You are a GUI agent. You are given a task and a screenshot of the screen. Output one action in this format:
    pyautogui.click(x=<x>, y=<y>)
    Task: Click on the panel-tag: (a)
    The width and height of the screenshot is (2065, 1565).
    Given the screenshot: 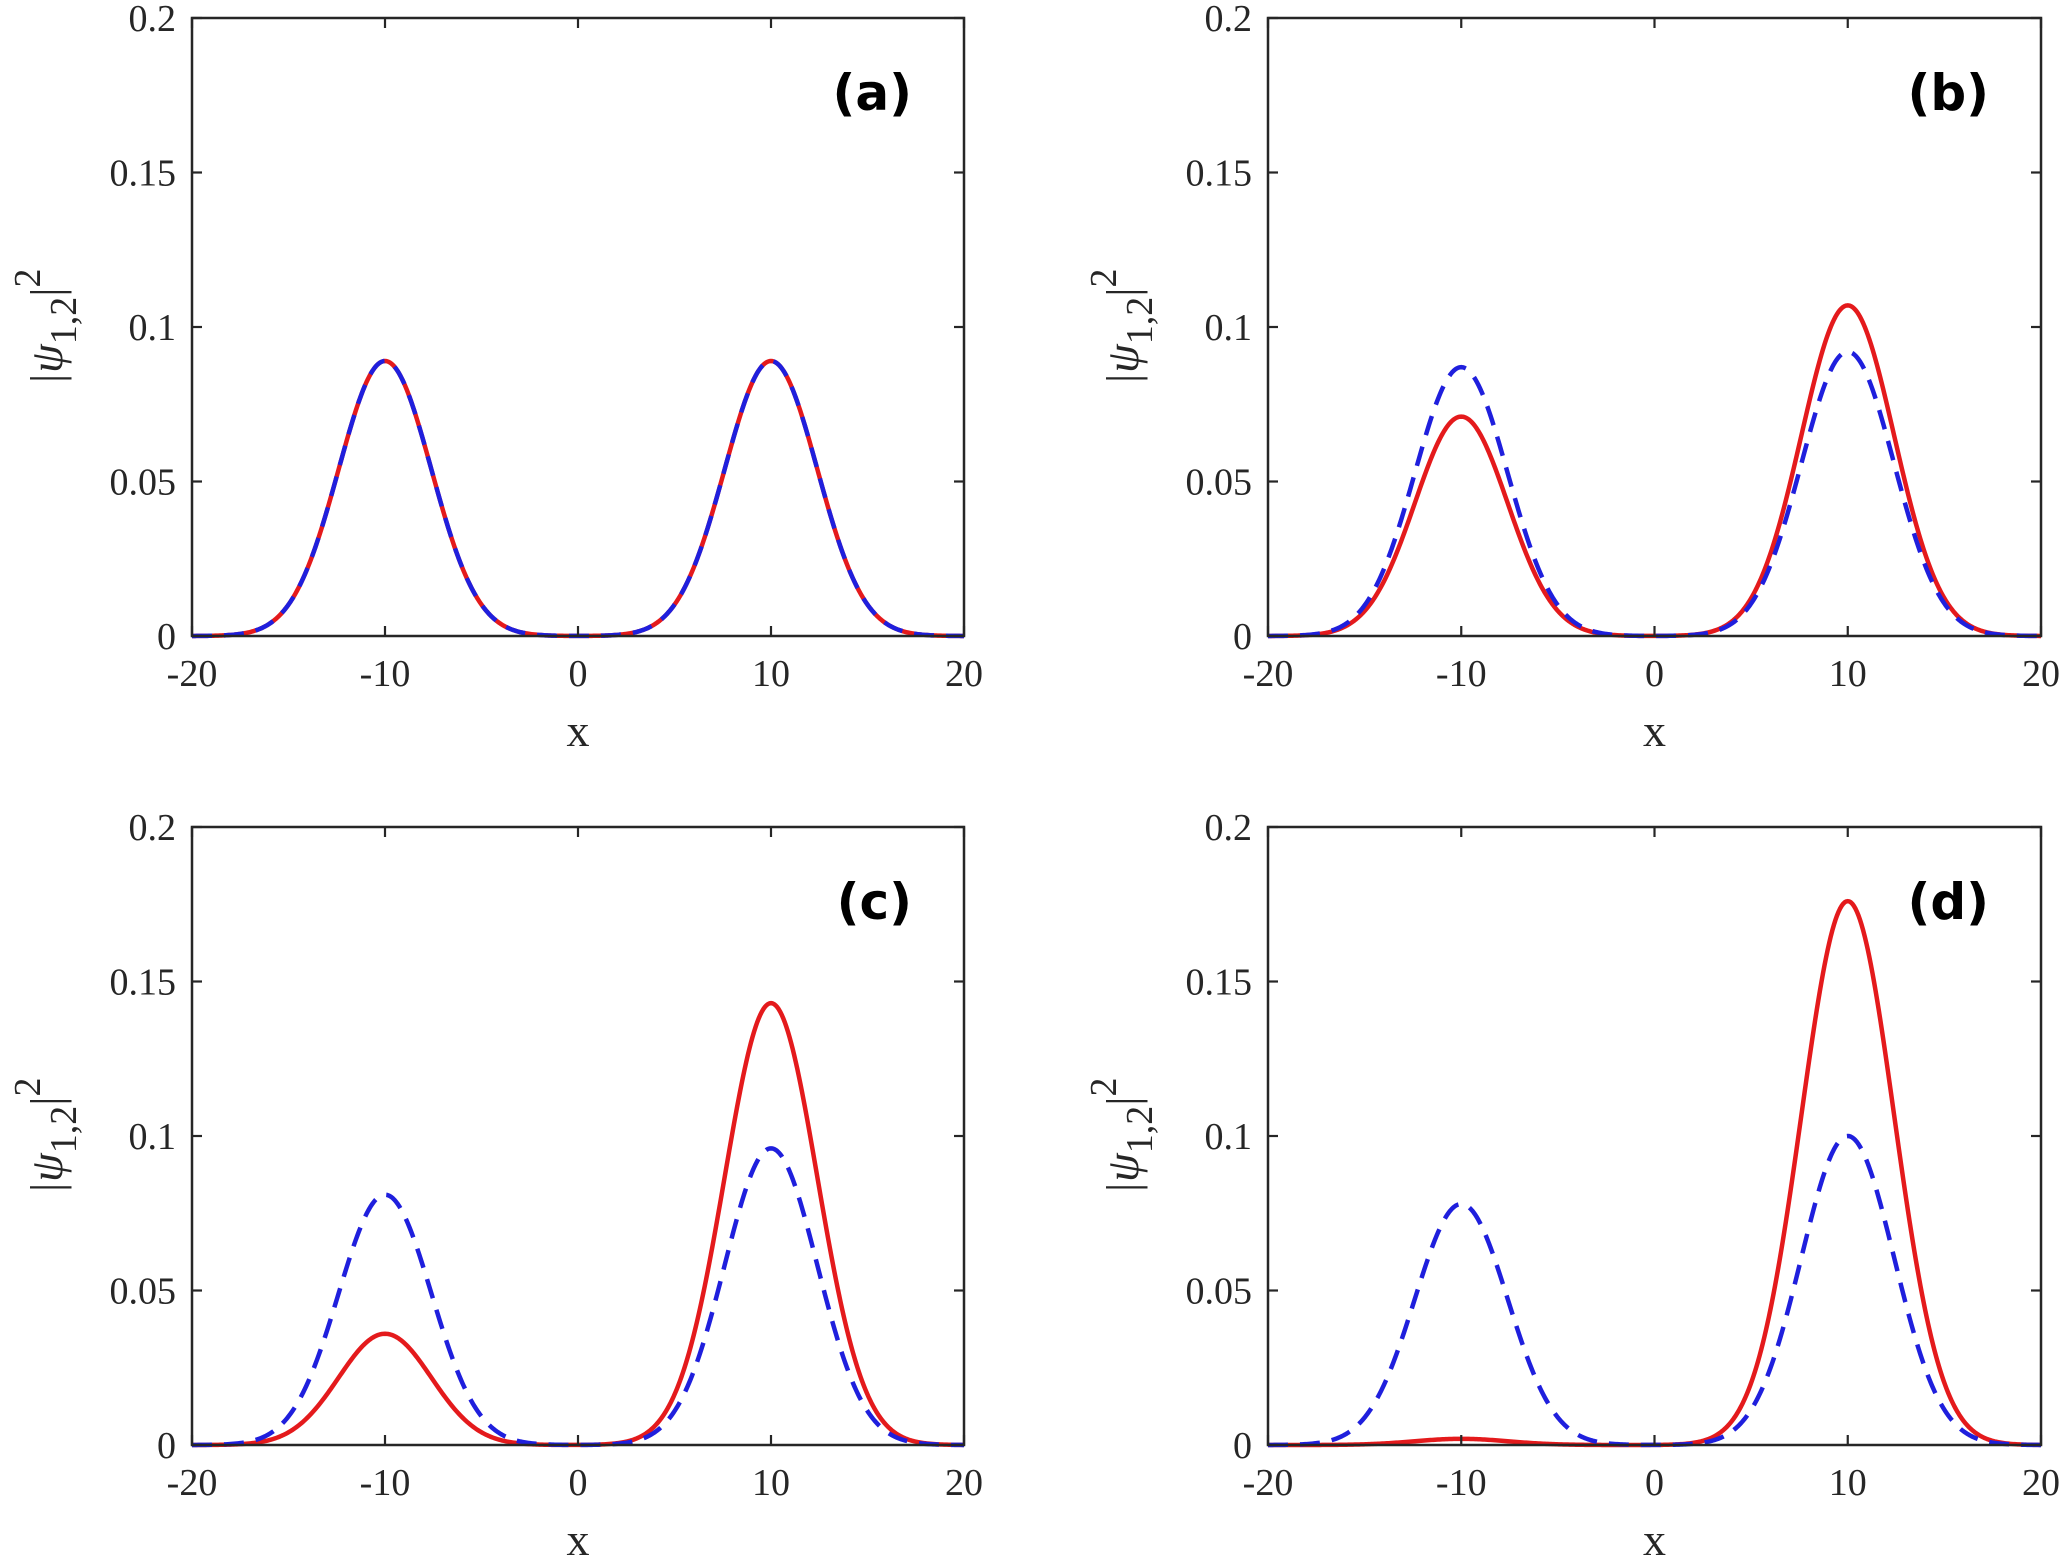 What is the action you would take?
    pyautogui.click(x=872, y=93)
    